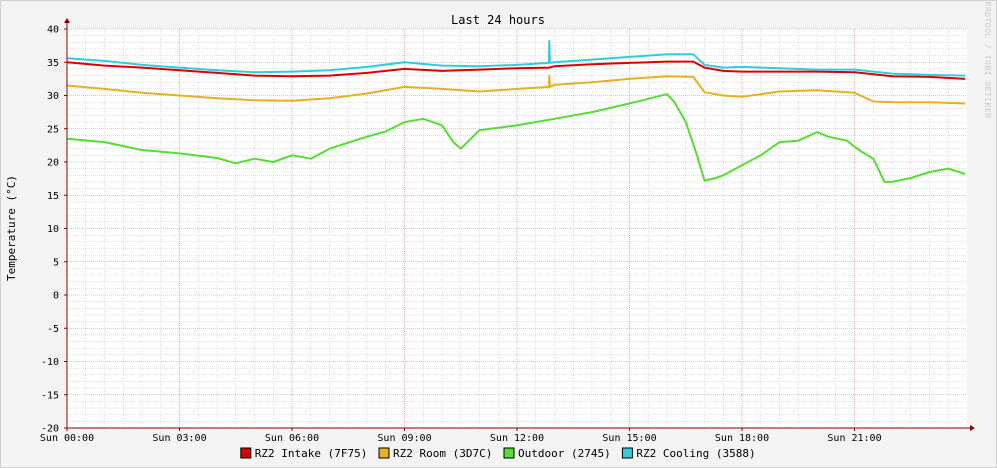  Describe the element at coordinates (742, 438) in the screenshot. I see `x-tick-label: Sun 18:00` at that location.